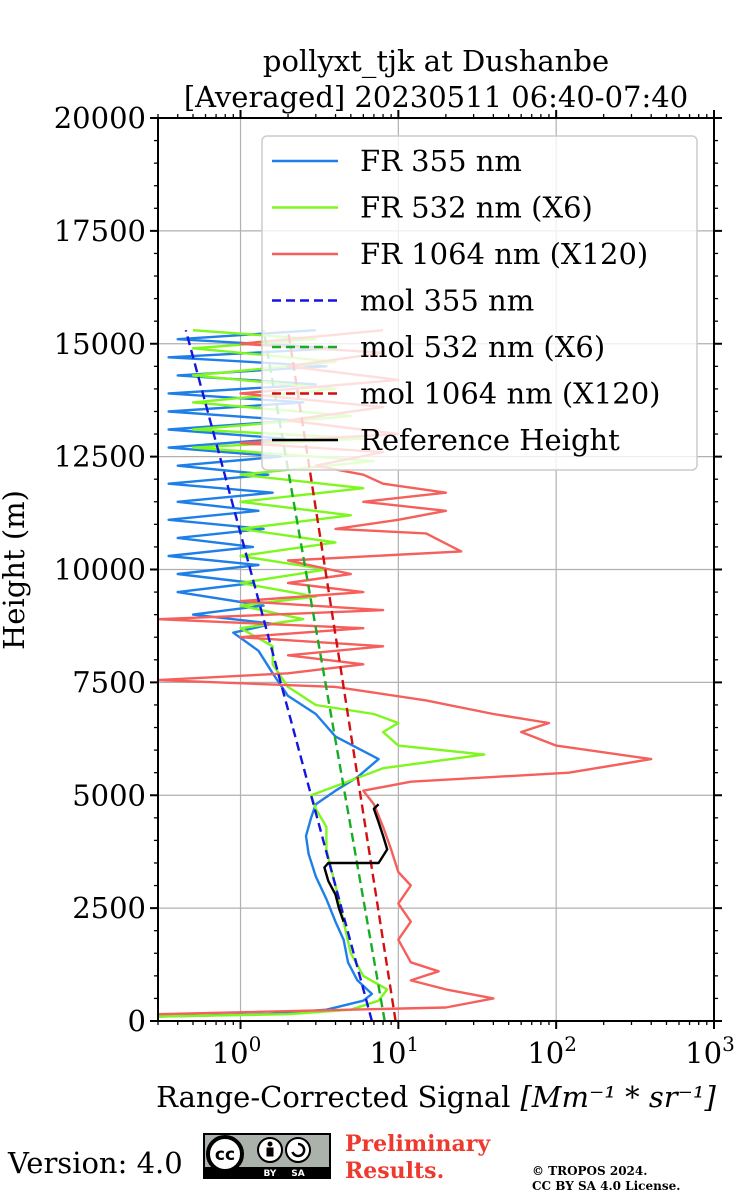  I want to click on sa-share-alike-icon, so click(298, 1150).